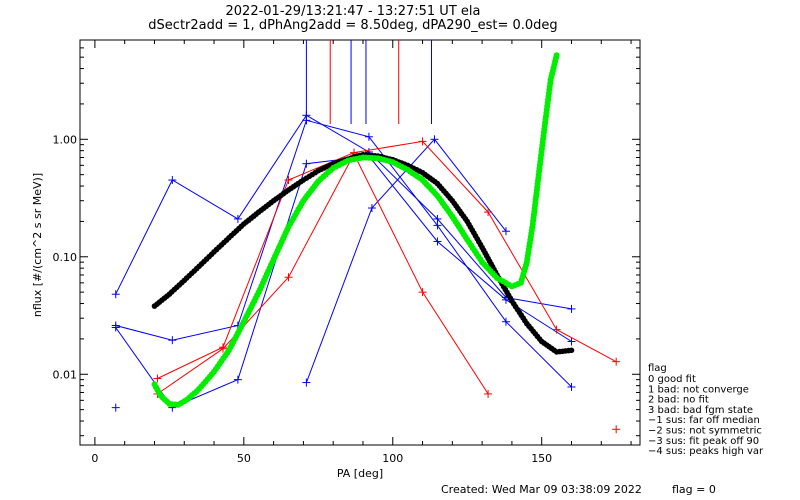 This screenshot has width=800, height=500. Describe the element at coordinates (705, 431) in the screenshot. I see `legend-item: −2 sus: not symmetric` at that location.